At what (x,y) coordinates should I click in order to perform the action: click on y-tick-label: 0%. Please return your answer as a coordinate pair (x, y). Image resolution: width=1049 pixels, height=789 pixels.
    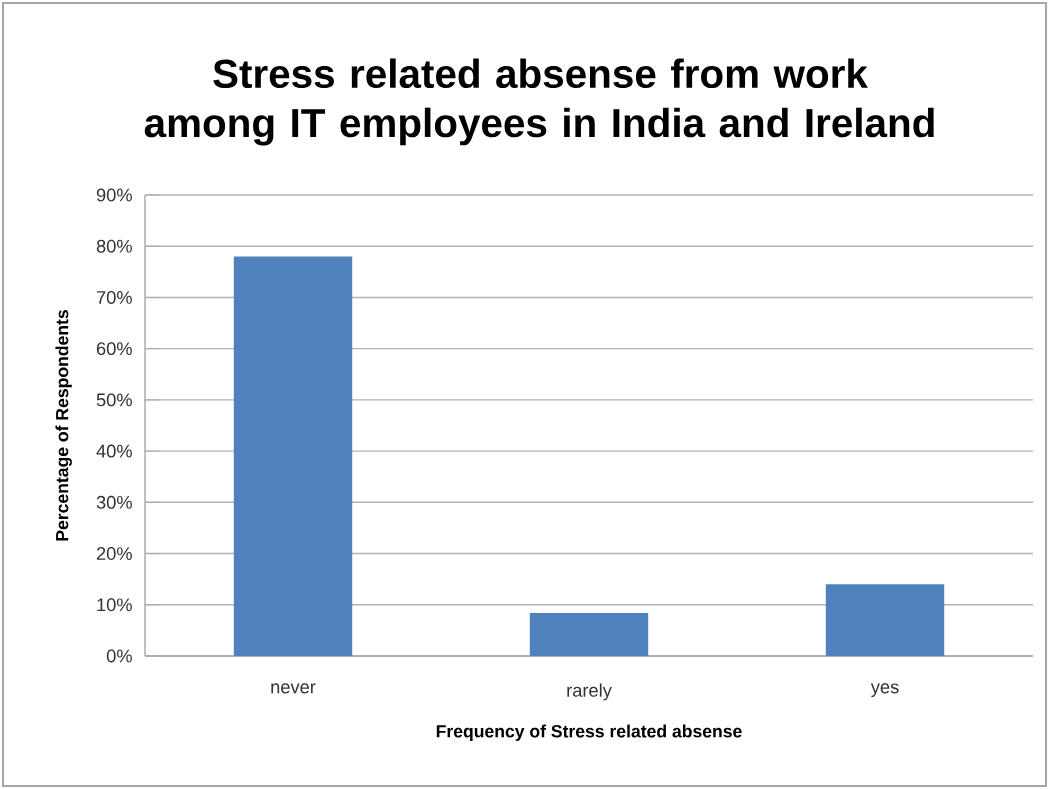
    Looking at the image, I should click on (119, 656).